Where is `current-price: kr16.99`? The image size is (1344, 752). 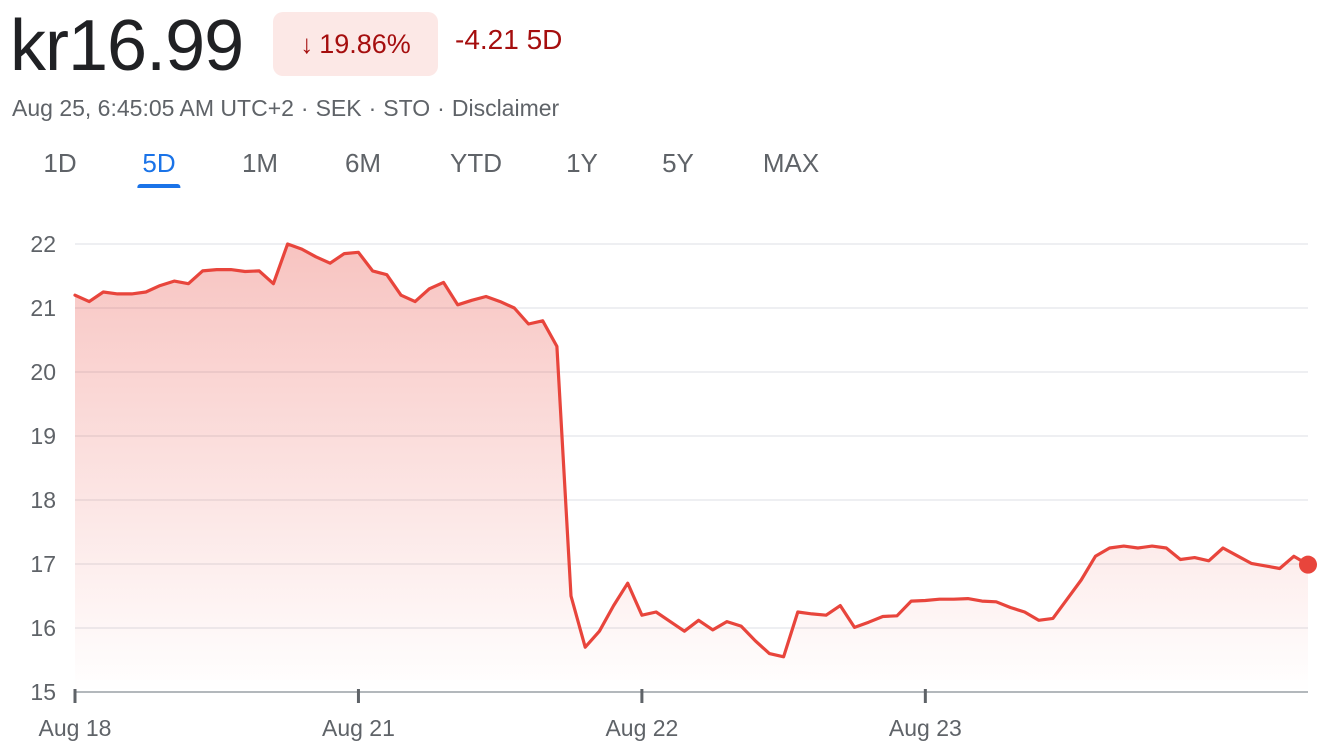
current-price: kr16.99 is located at coordinates (127, 46).